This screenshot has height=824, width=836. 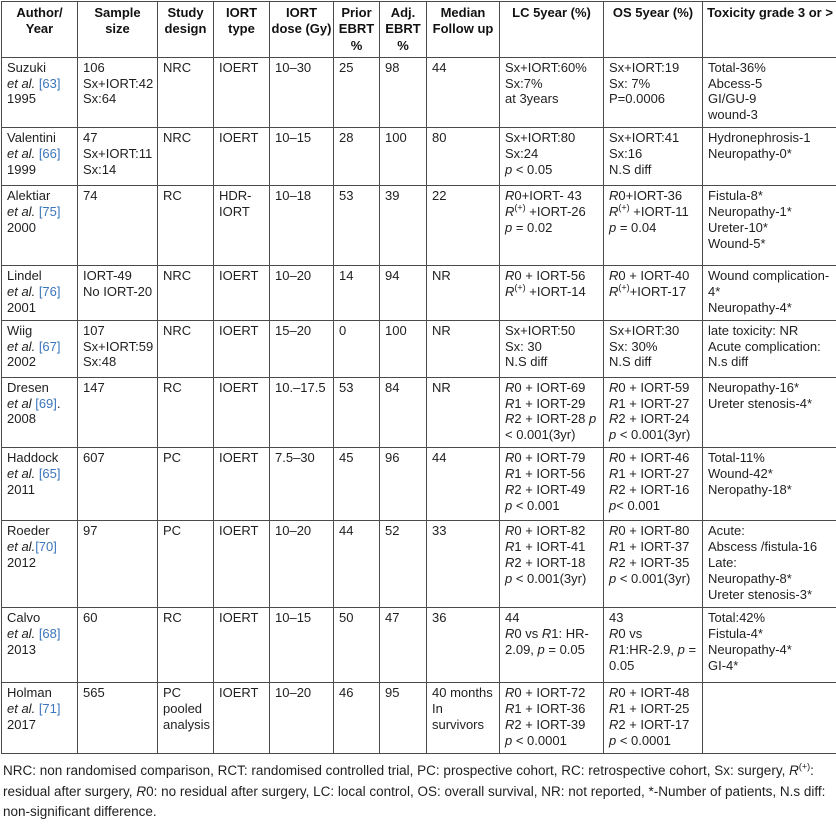 What do you see at coordinates (46, 546) in the screenshot?
I see `citation-link: [70]` at bounding box center [46, 546].